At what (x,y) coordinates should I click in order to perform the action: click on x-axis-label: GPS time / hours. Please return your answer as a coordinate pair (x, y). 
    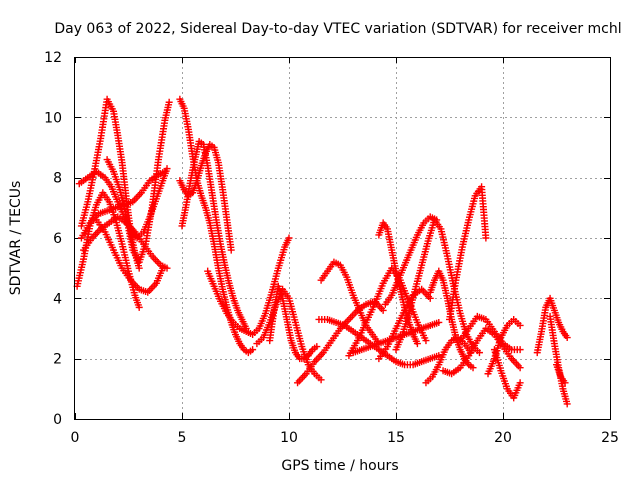
    Looking at the image, I should click on (339, 466).